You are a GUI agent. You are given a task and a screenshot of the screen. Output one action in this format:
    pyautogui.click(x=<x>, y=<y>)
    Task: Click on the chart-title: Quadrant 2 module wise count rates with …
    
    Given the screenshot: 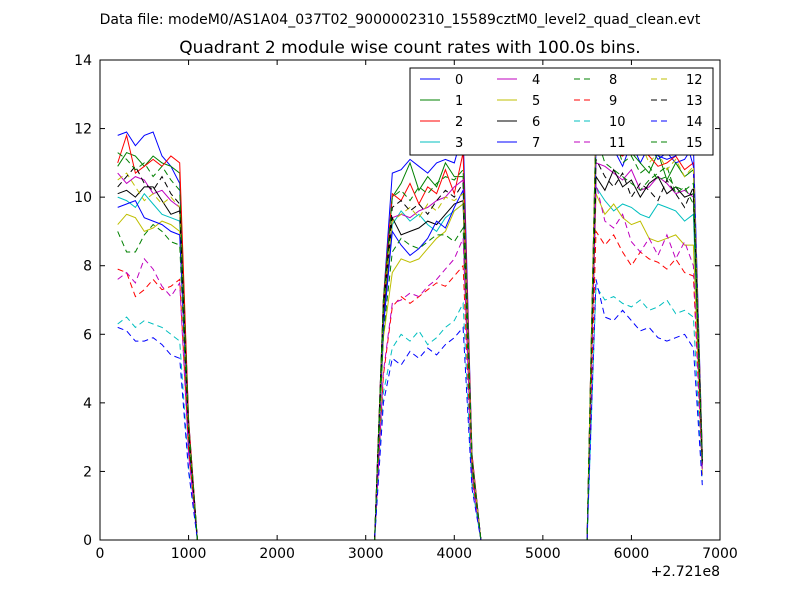 What is the action you would take?
    pyautogui.click(x=409, y=48)
    